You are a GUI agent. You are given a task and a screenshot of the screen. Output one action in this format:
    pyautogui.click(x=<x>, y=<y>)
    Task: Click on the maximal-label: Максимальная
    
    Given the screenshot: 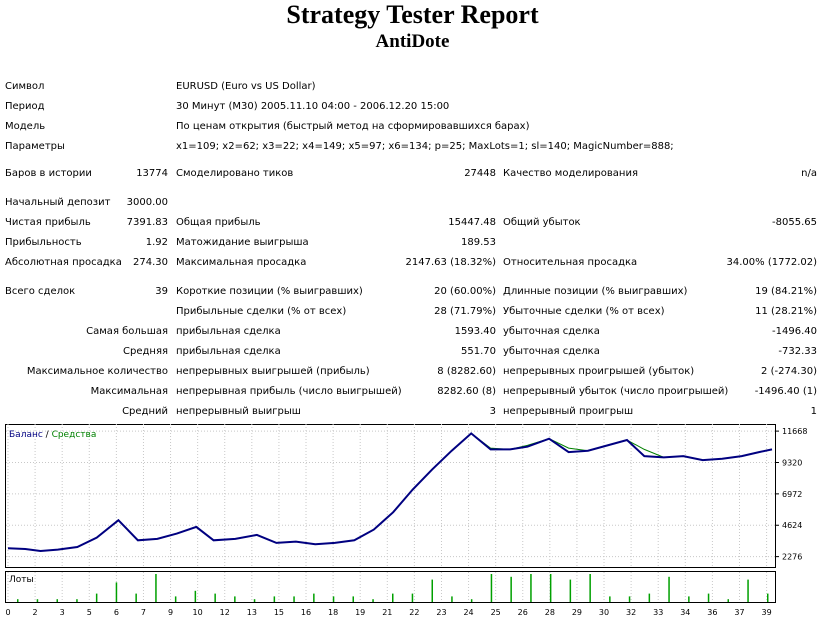 What is the action you would take?
    pyautogui.click(x=129, y=391)
    